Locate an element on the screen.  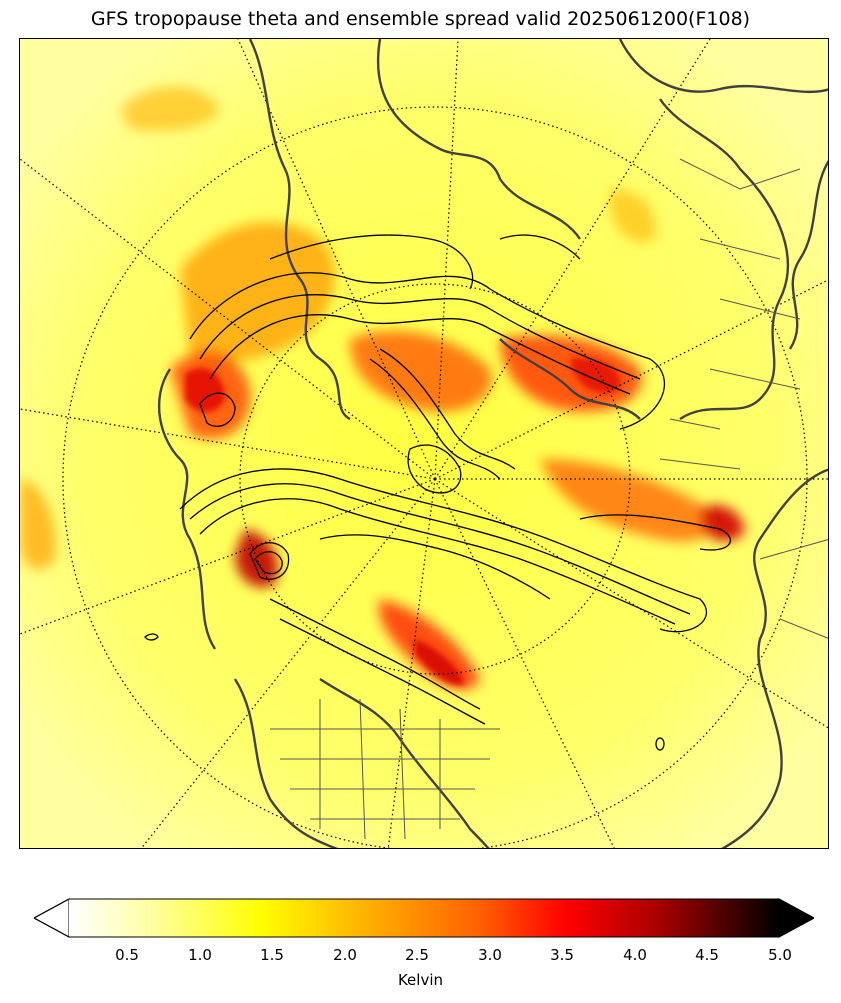
colorbar-tick-label: 1.0 is located at coordinates (200, 955).